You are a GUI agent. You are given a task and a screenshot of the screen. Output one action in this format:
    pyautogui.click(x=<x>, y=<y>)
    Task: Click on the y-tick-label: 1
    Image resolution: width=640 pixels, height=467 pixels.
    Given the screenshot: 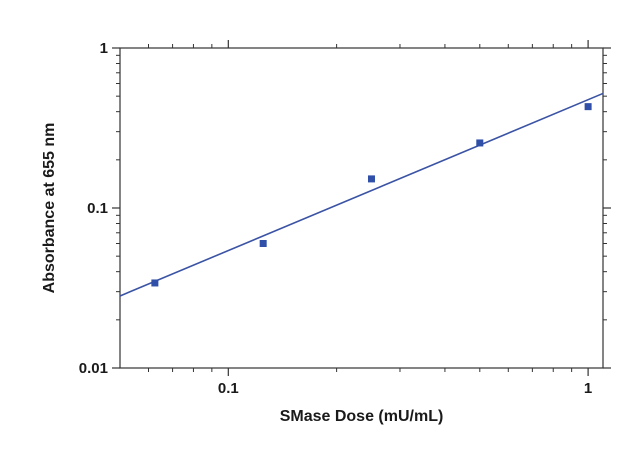 What is the action you would take?
    pyautogui.click(x=104, y=48)
    